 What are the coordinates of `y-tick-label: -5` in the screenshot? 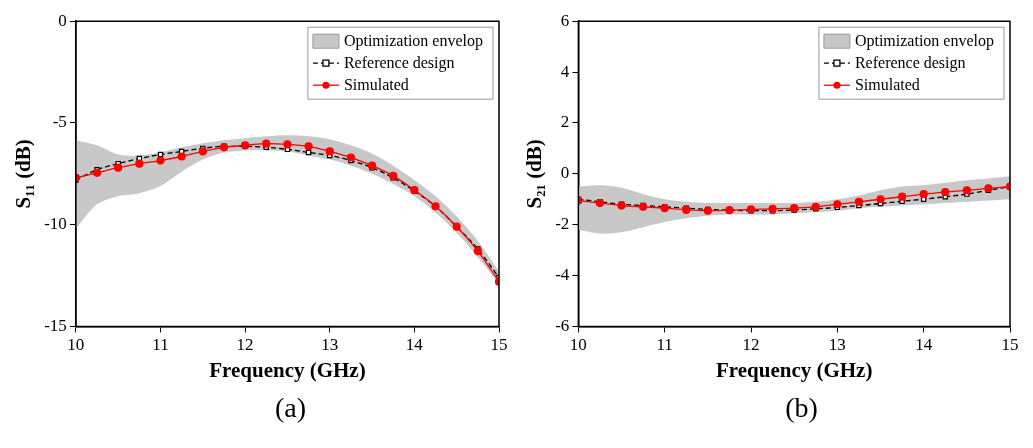 It's located at (59, 122).